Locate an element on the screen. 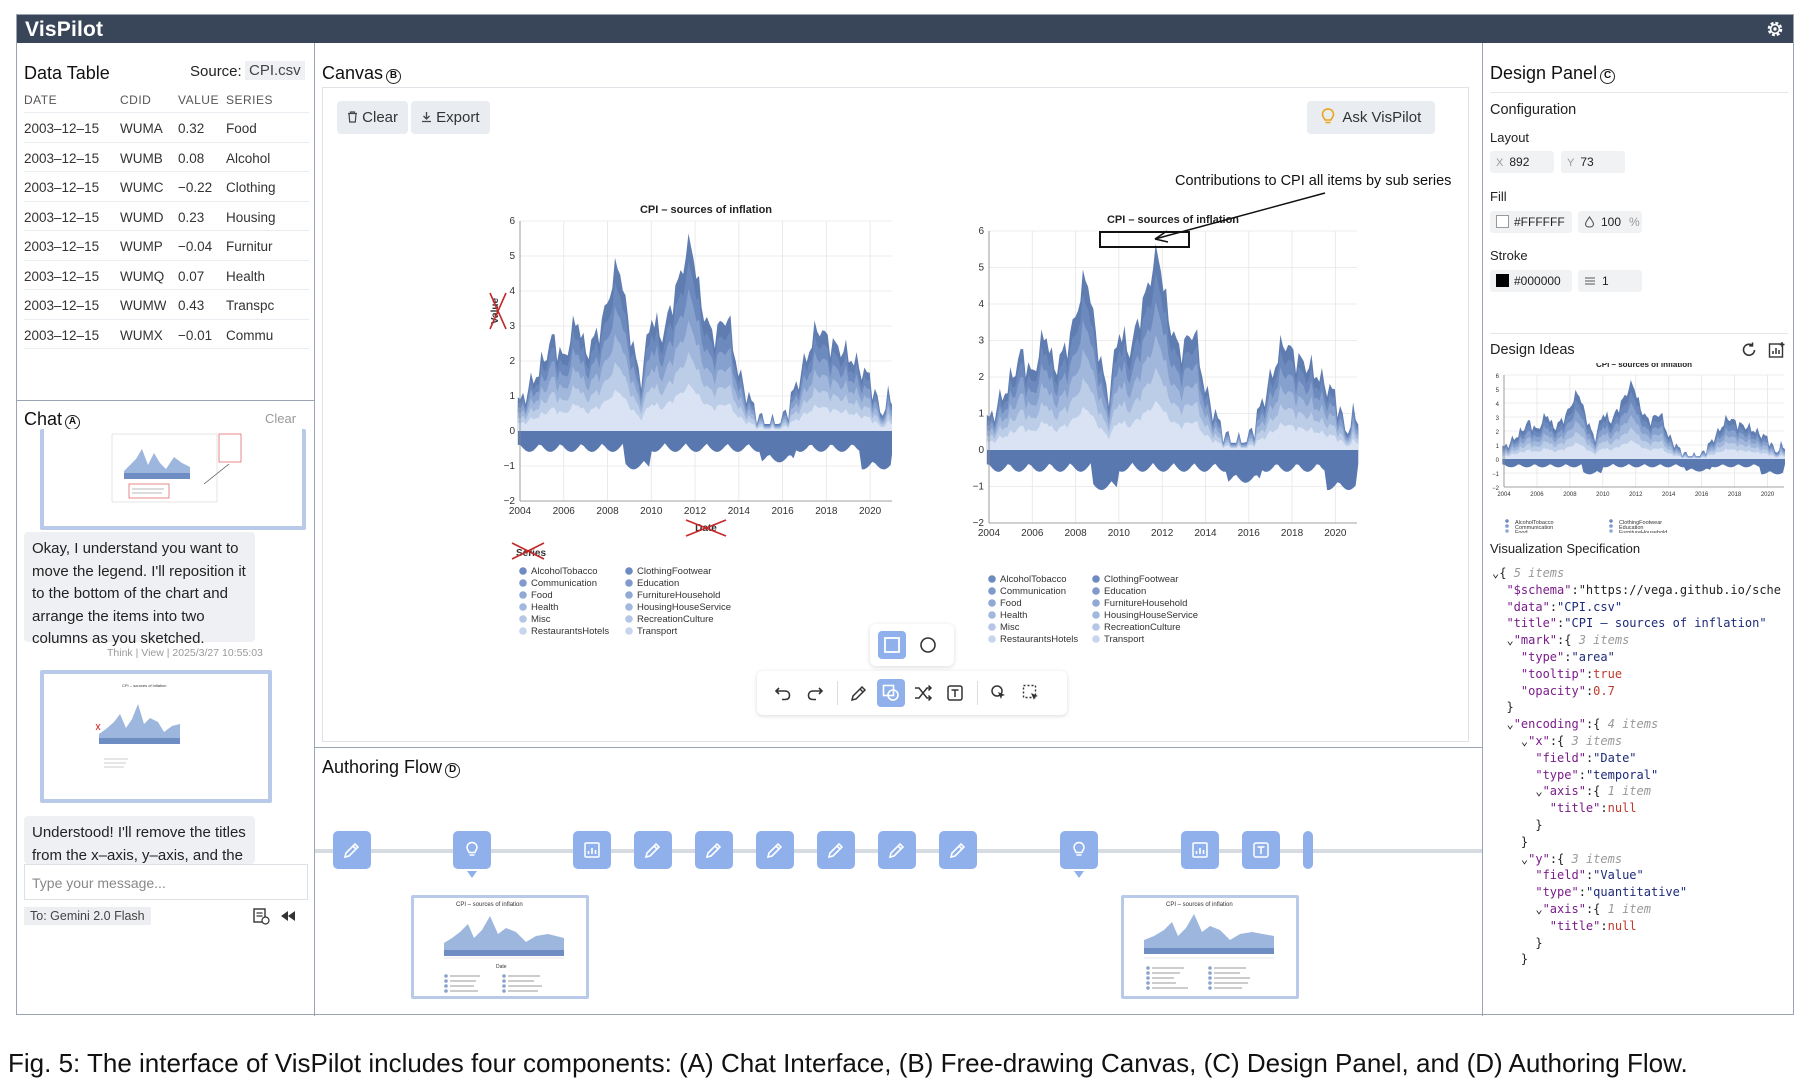 This screenshot has height=1088, width=1810. table-row: 2003–12–15 WUMX −0.01 Commu is located at coordinates (166, 334).